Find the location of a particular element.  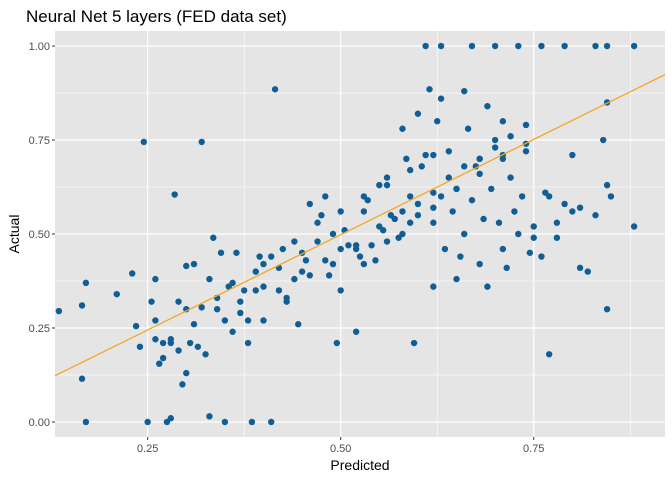

y-axis-ticks: 0.00 0.25 0.50 0.75 1.00 is located at coordinates (42, 235).